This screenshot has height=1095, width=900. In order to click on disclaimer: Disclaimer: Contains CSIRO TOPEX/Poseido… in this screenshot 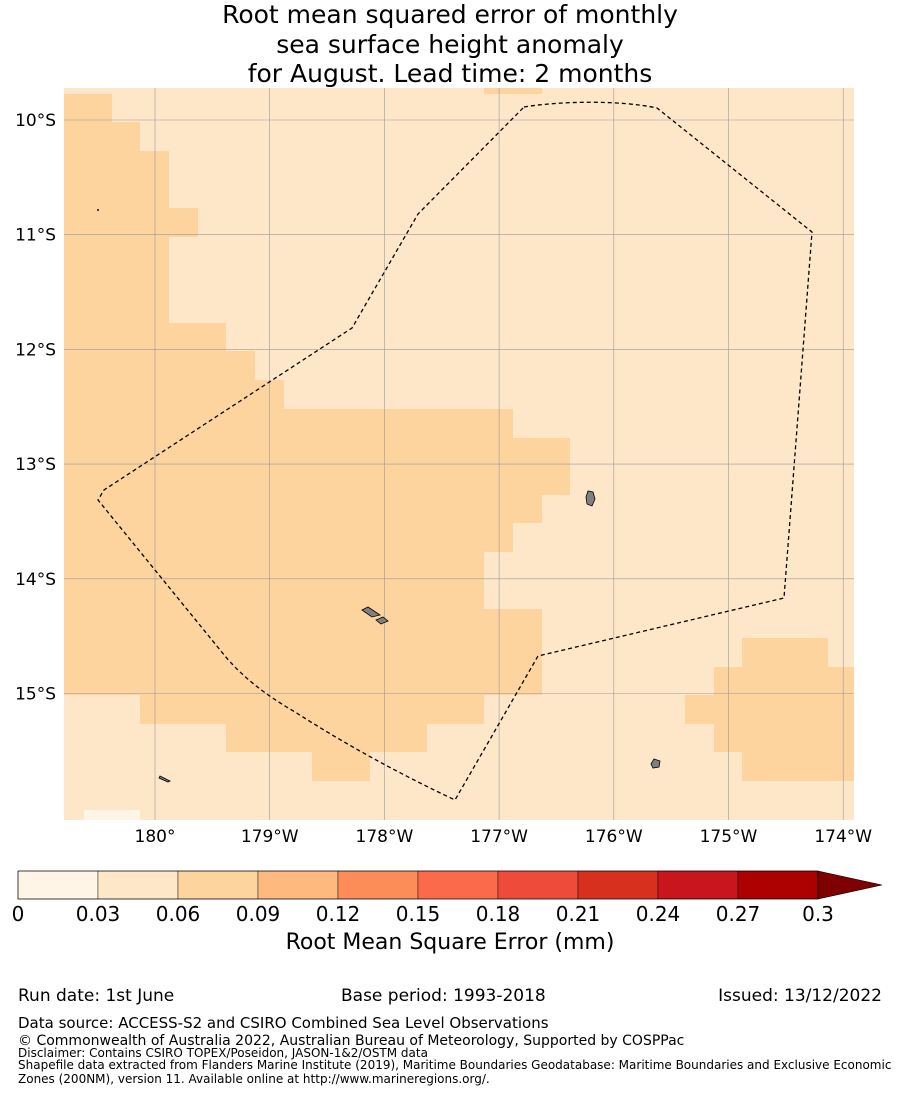, I will do `click(223, 1053)`.